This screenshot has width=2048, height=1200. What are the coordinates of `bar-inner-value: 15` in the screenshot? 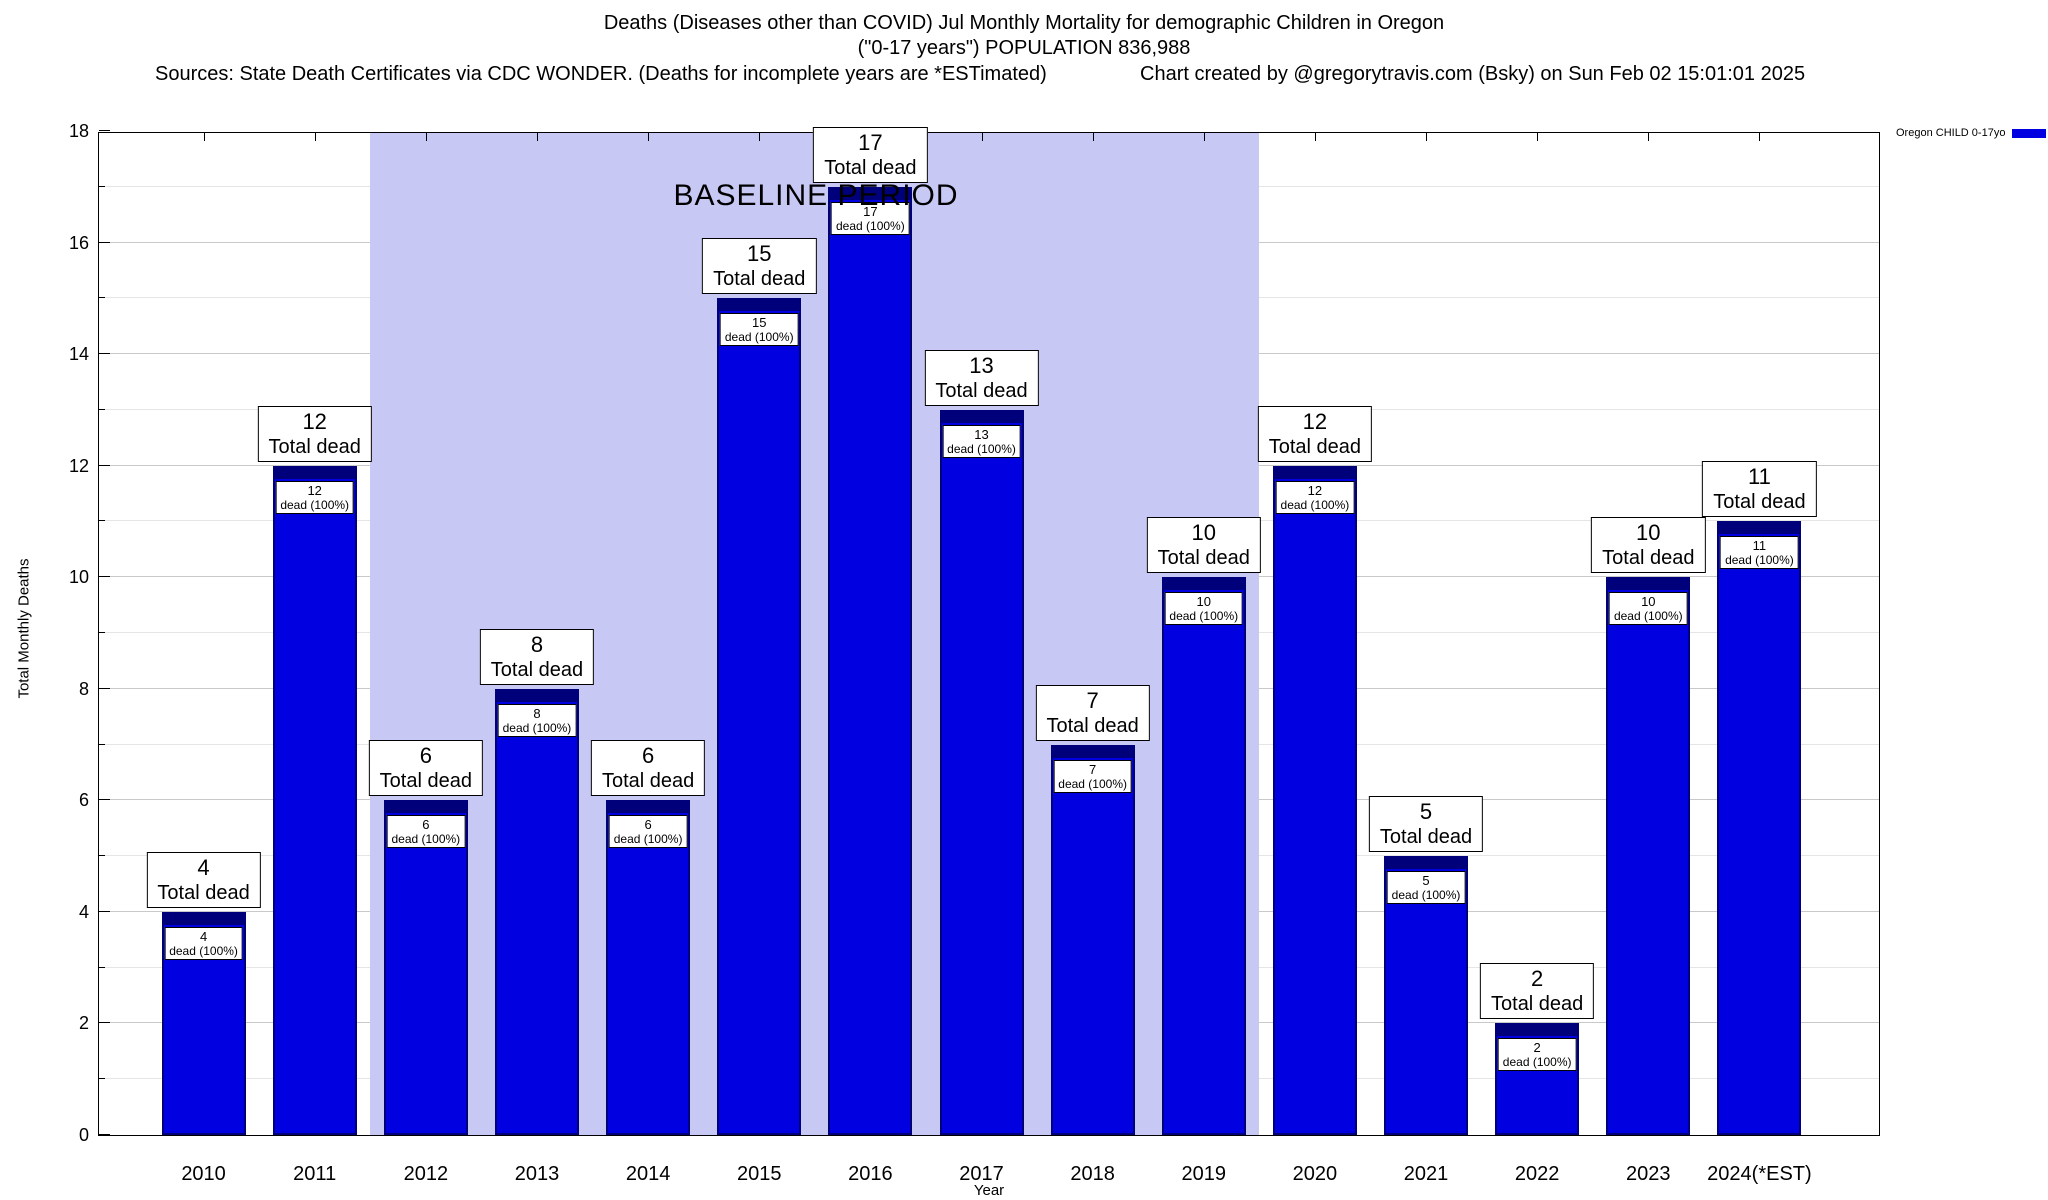 It's located at (759, 323).